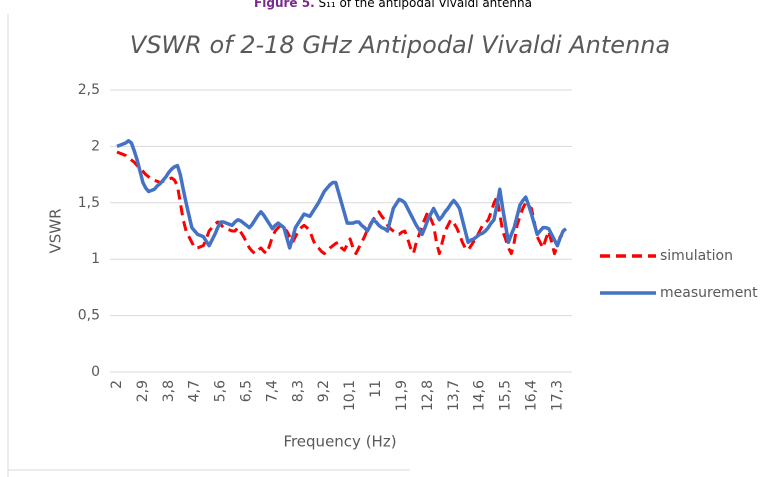 This screenshot has height=477, width=783. Describe the element at coordinates (339, 442) in the screenshot. I see `x-axis-label: Frequency (Hz)` at that location.